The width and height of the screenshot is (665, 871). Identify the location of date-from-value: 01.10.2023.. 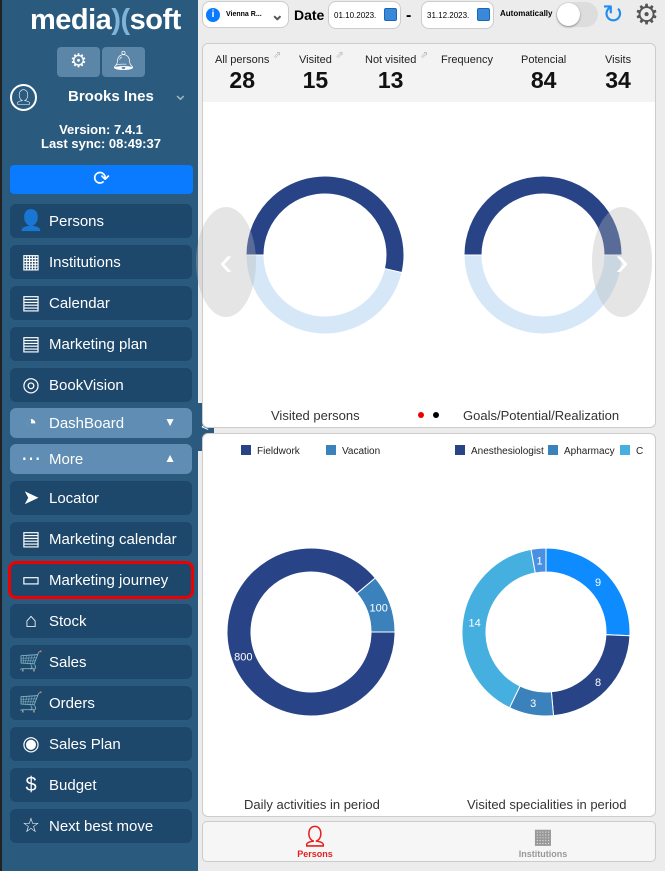
(355, 15).